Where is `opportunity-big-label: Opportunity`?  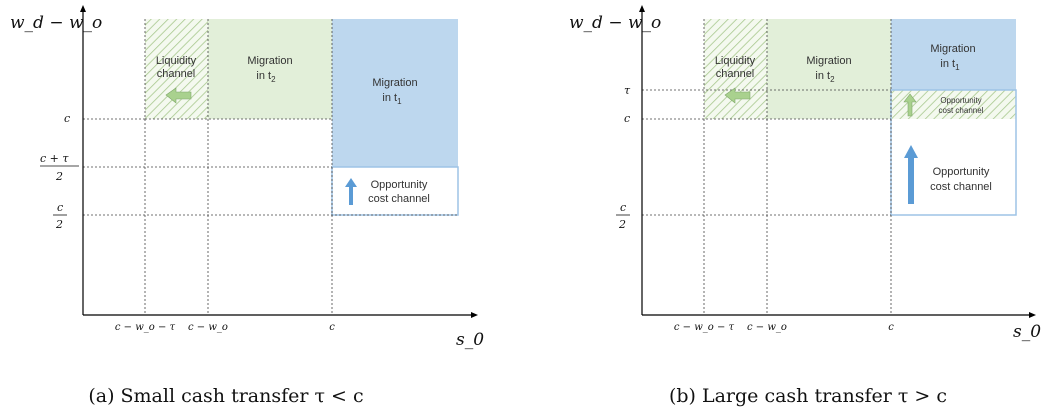
opportunity-big-label: Opportunity is located at coordinates (961, 172).